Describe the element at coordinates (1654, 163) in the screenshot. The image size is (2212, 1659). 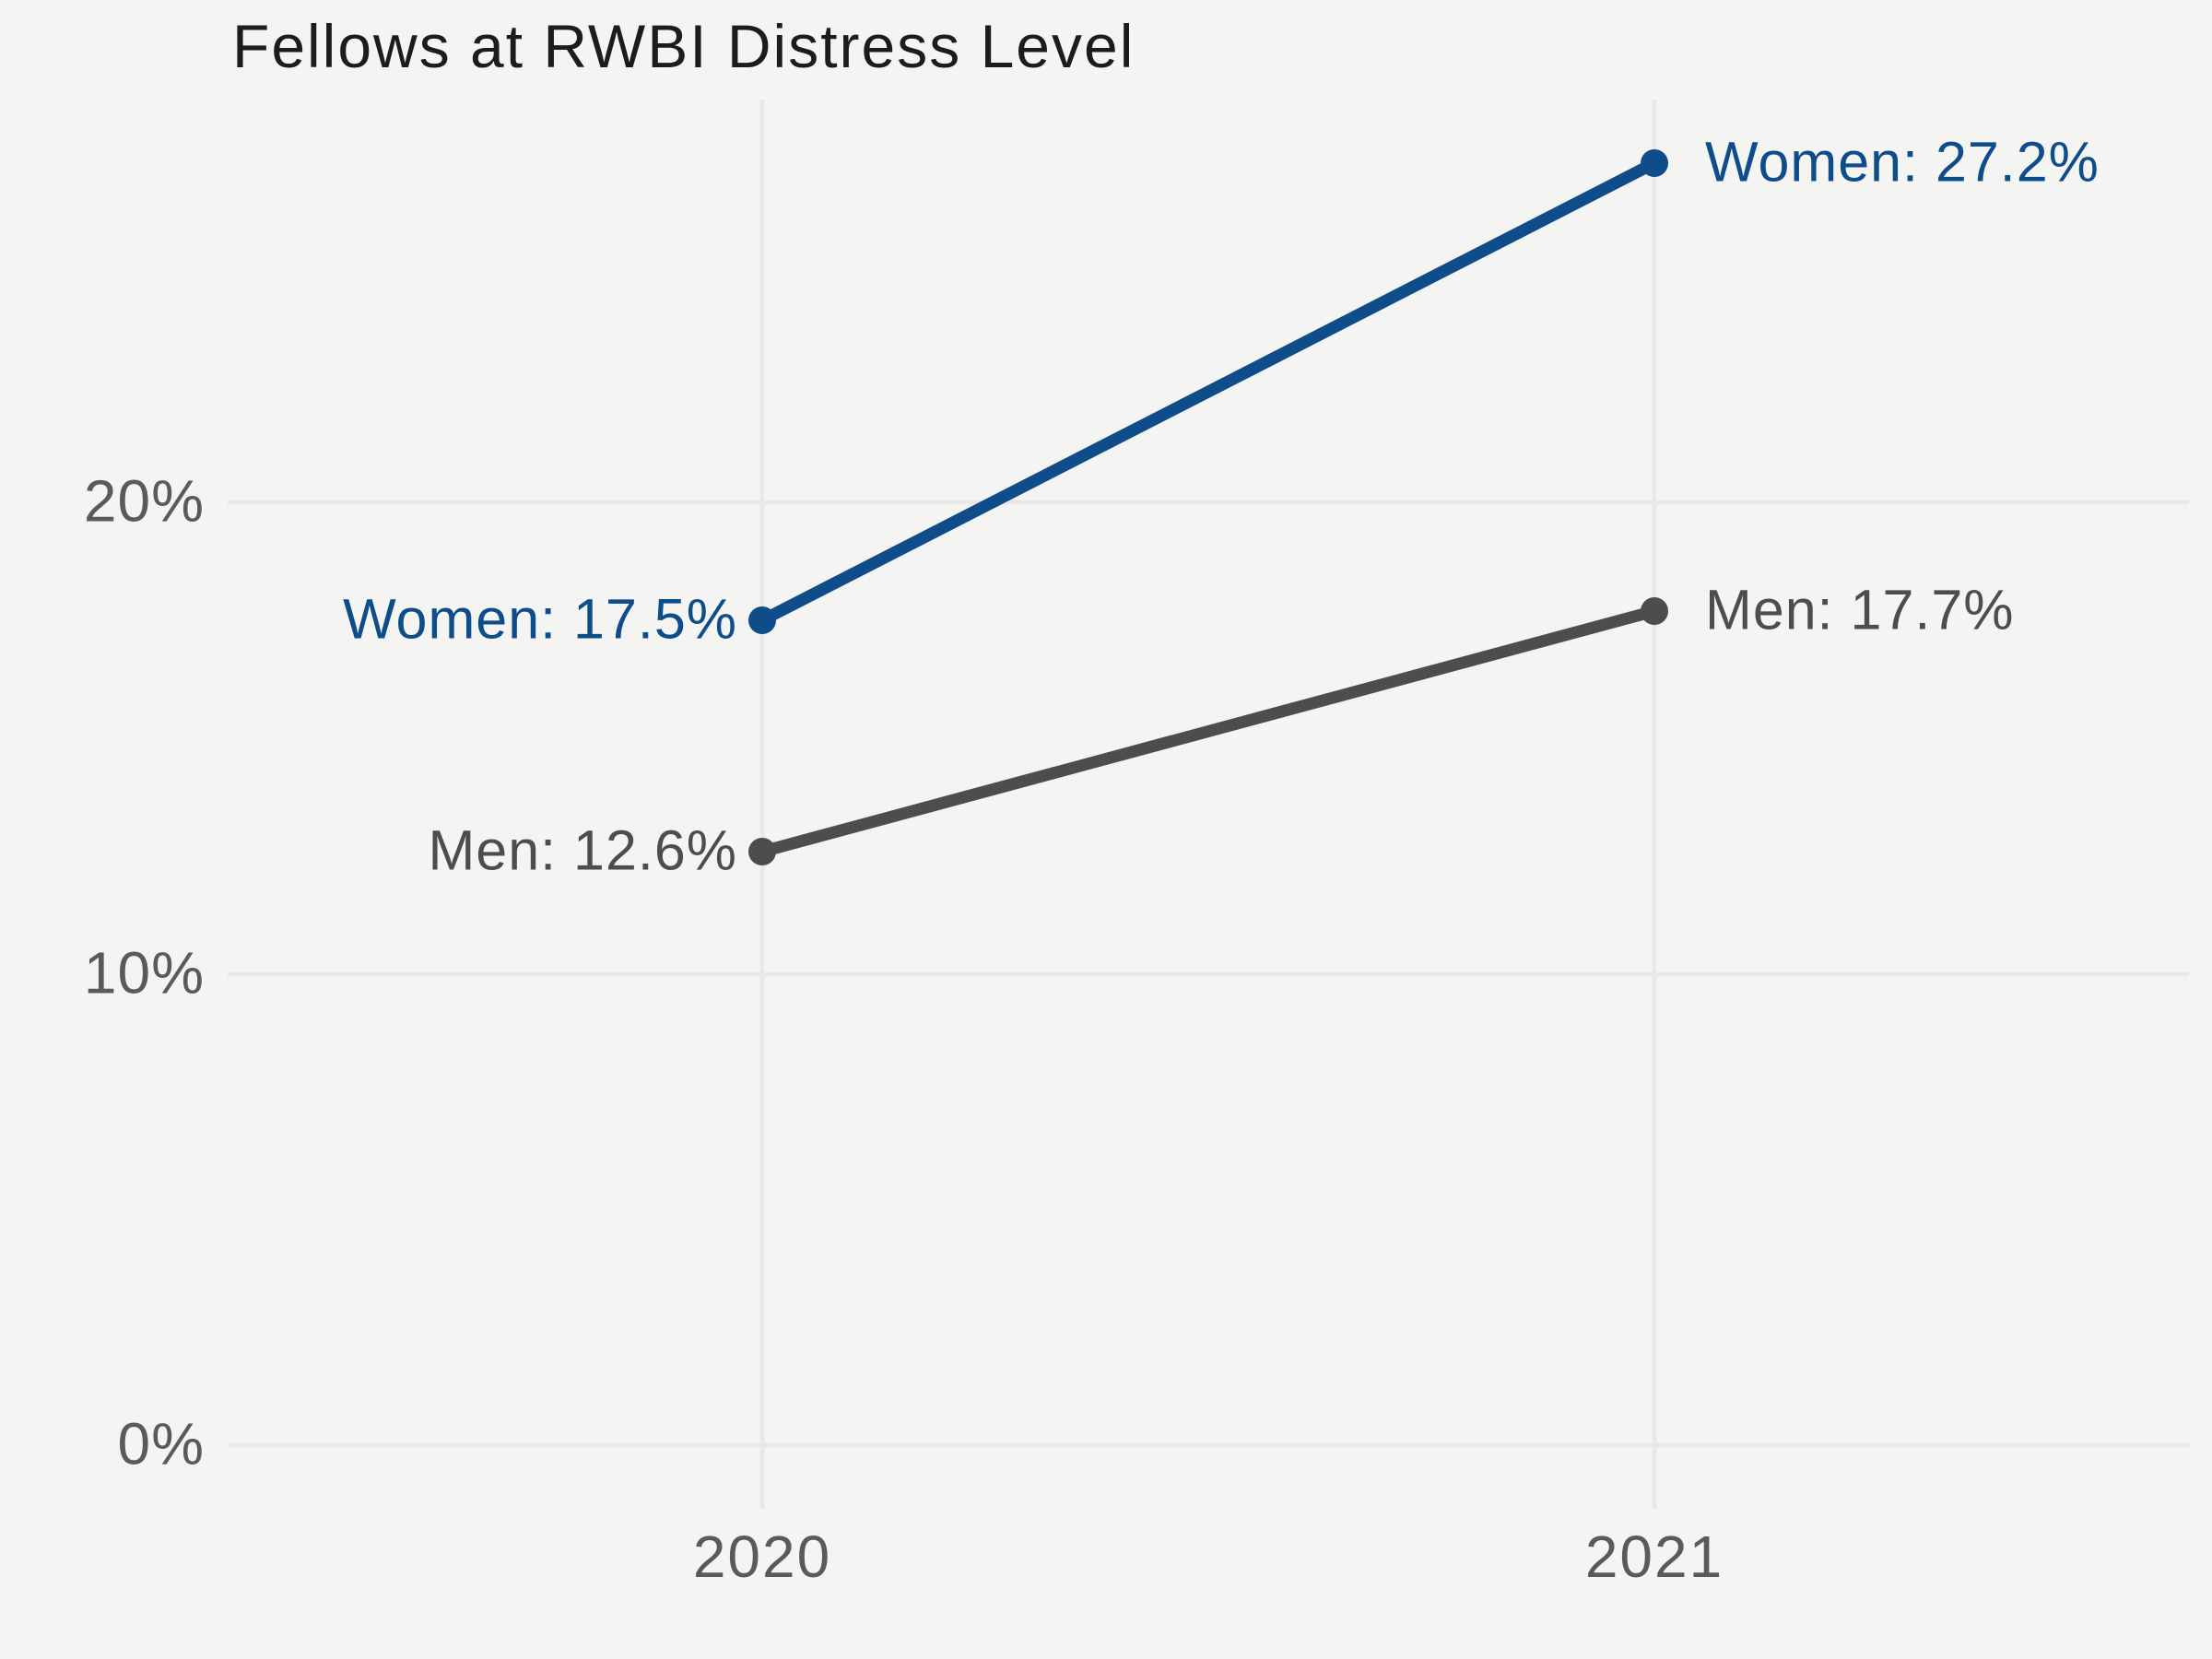
I see `women-point-2021` at that location.